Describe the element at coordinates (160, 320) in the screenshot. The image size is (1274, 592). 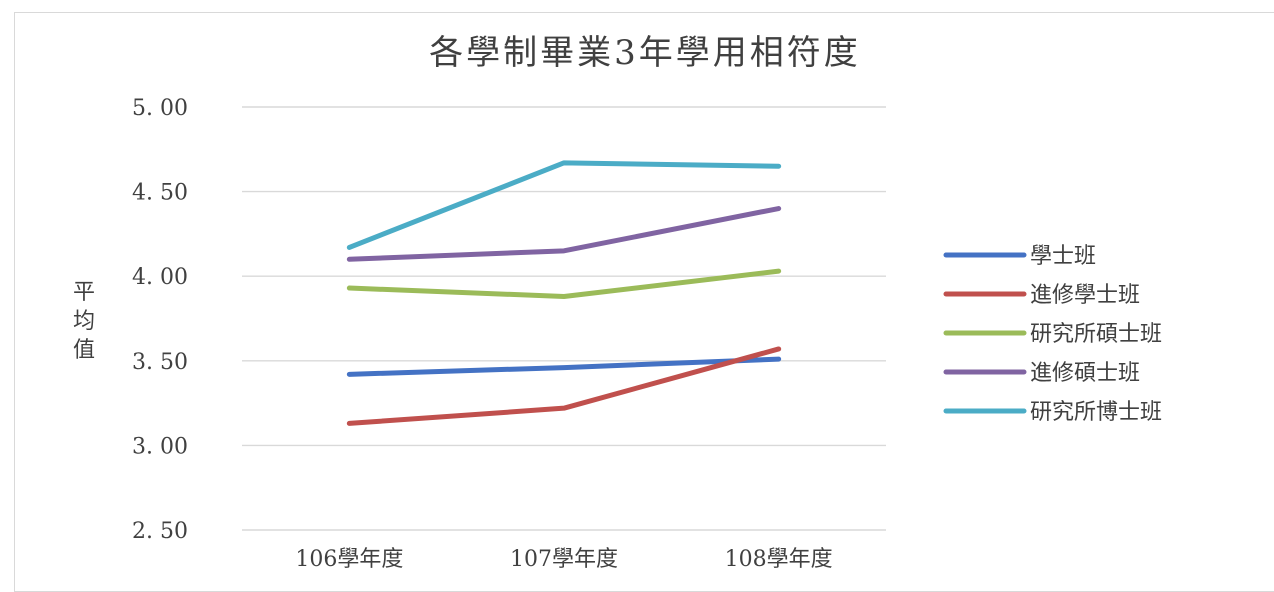
I see `y-axis-ticks: 5. 00 4. 50 4. 00 3. 50 3. 00 2. 50` at that location.